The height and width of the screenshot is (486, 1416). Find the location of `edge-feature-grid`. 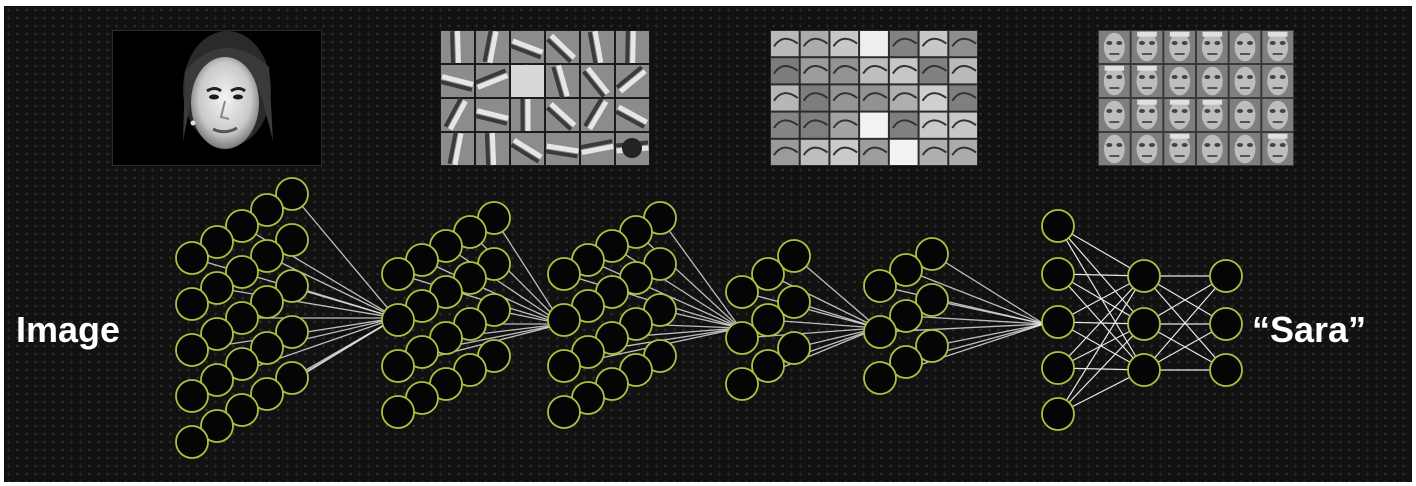

edge-feature-grid is located at coordinates (545, 98).